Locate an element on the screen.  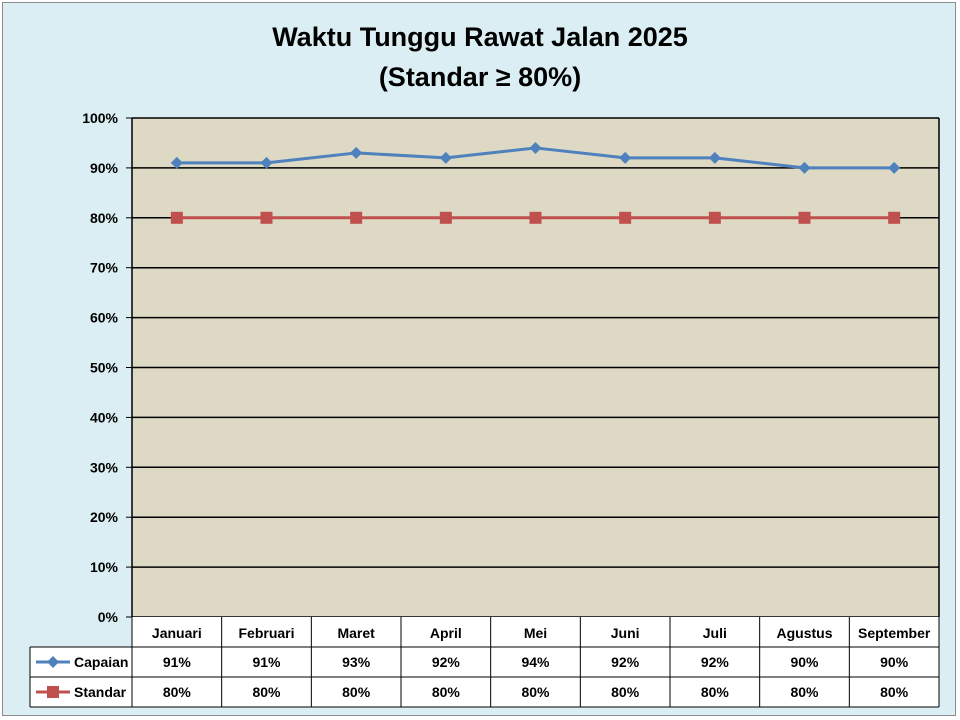
y-tick-label: 90% is located at coordinates (104, 168).